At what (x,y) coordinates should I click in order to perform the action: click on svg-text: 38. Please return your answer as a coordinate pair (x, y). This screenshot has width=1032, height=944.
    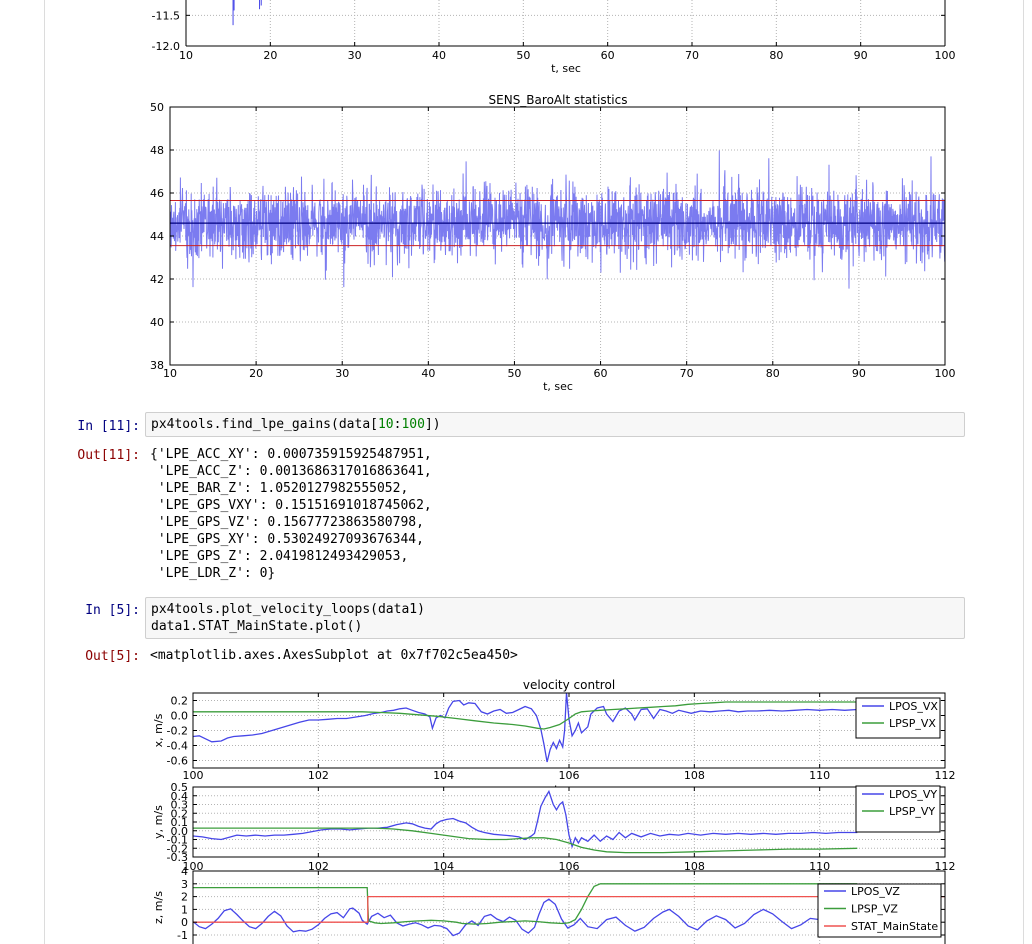
    Looking at the image, I should click on (157, 365).